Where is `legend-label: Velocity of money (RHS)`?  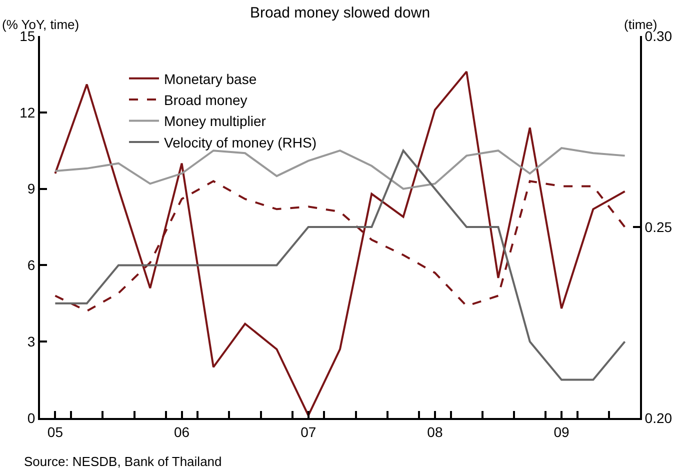
legend-label: Velocity of money (RHS) is located at coordinates (240, 142).